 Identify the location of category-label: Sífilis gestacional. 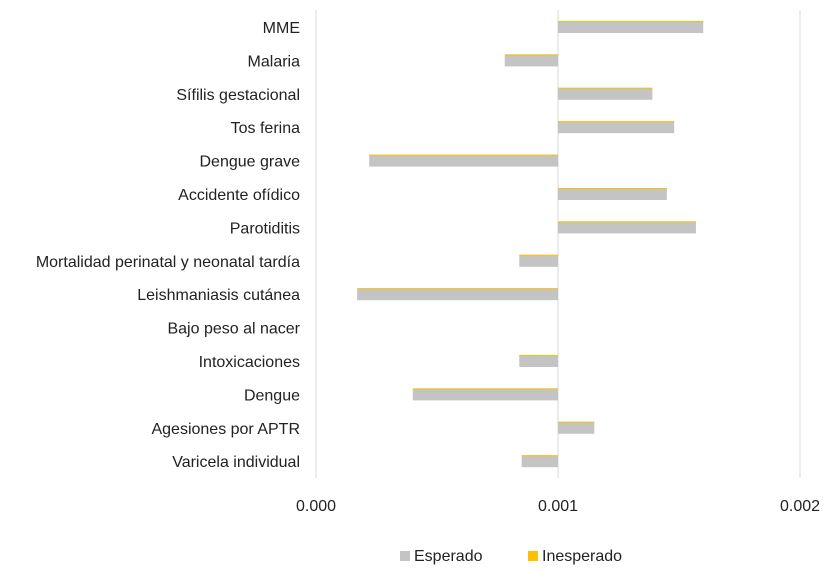
(238, 95).